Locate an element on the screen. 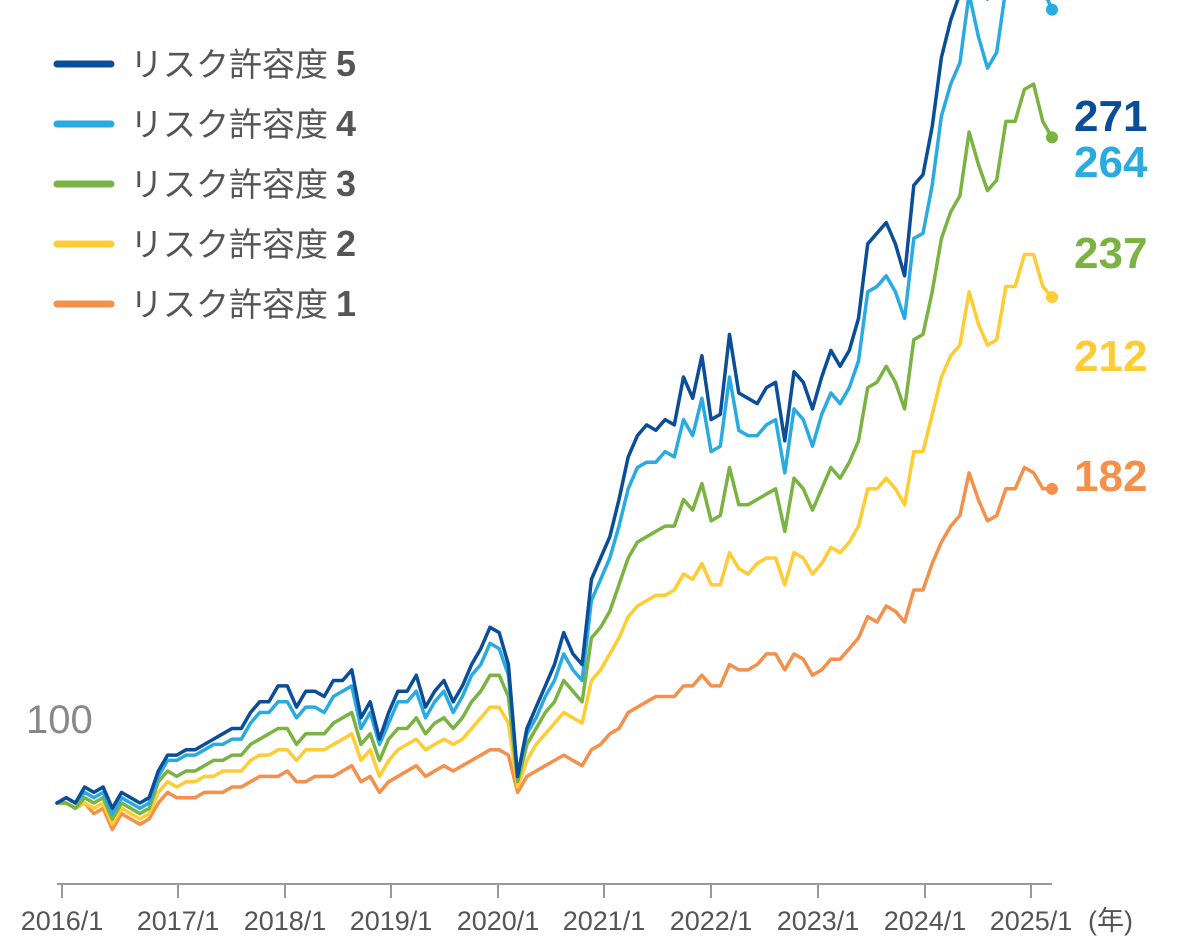 The width and height of the screenshot is (1184, 940). legend-item: リスク許容度 3 is located at coordinates (204, 183).